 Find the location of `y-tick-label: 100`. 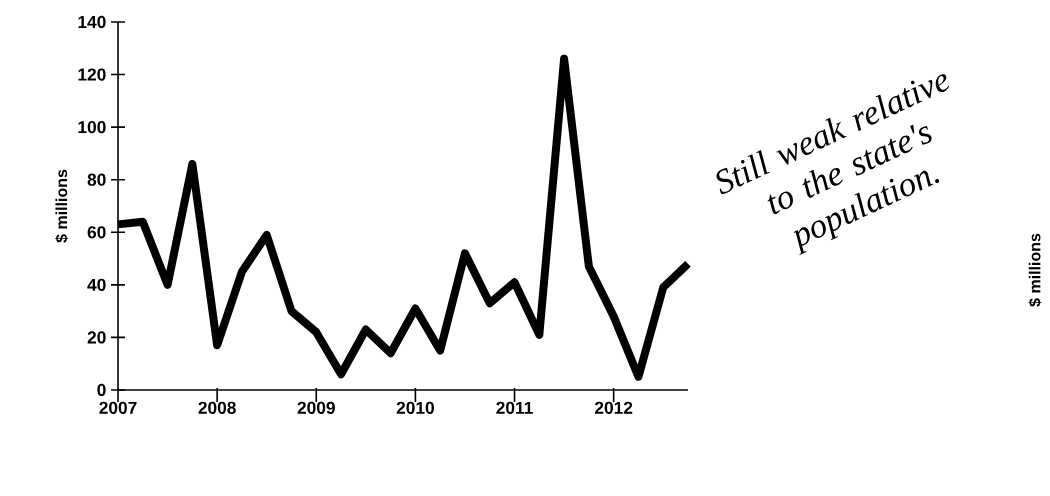

y-tick-label: 100 is located at coordinates (92, 127).